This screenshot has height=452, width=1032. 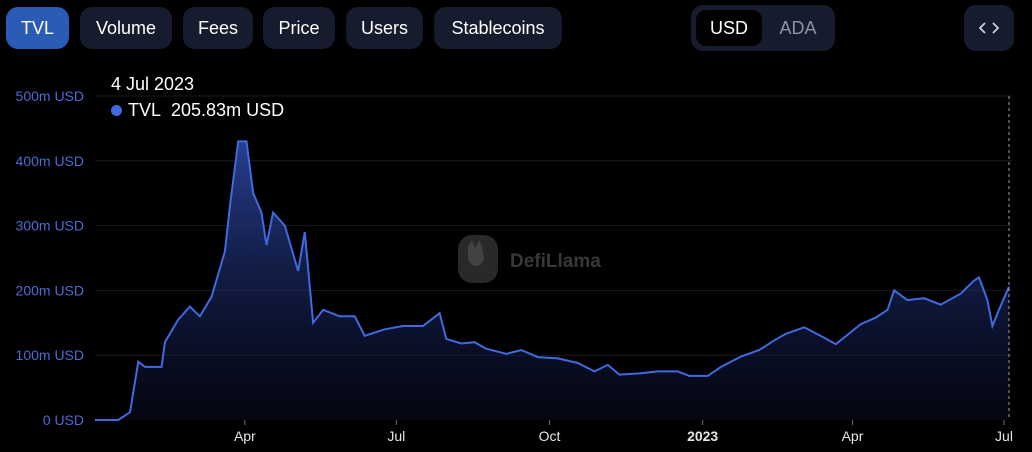 I want to click on y-tick-label: 200m USD, so click(x=50, y=290).